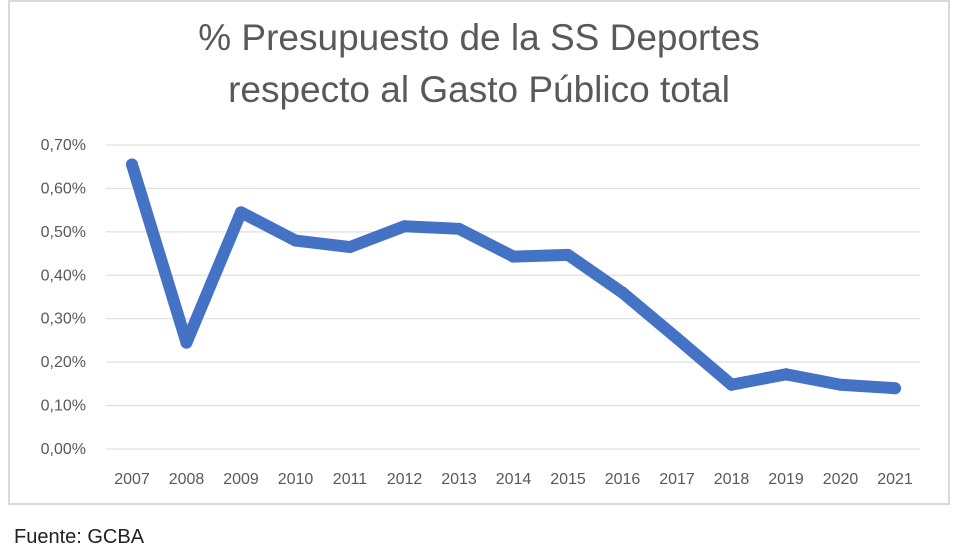 This screenshot has width=960, height=549. What do you see at coordinates (459, 479) in the screenshot?
I see `x-tick-label: 2013` at bounding box center [459, 479].